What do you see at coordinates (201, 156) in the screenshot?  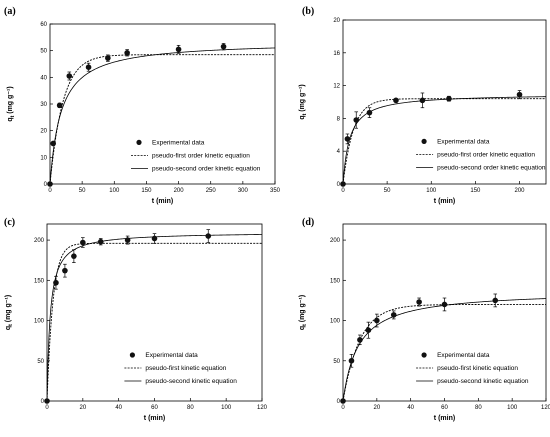 I see `legend-label: pseudo-first order kinetic equation` at bounding box center [201, 156].